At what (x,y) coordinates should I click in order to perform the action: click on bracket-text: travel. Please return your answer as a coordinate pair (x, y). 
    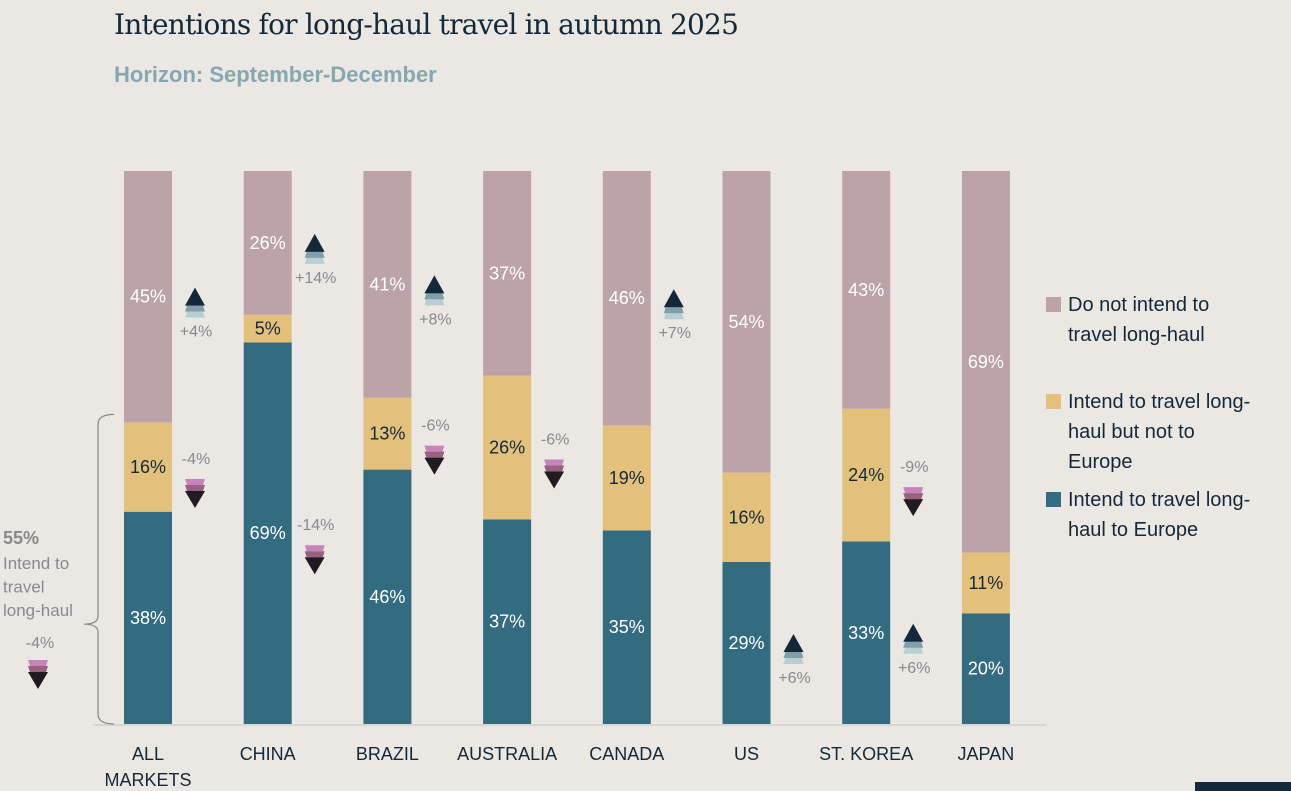
    Looking at the image, I should click on (24, 587).